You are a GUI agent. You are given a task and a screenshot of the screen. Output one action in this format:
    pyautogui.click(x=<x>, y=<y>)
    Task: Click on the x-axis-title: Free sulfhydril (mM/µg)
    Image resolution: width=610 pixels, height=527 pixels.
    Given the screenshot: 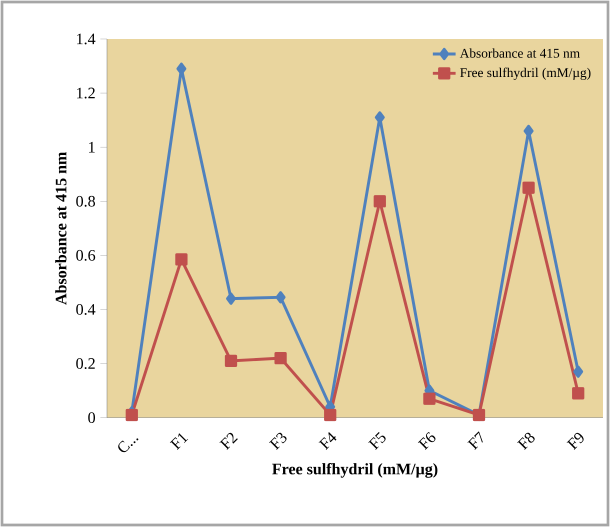 What is the action you would take?
    pyautogui.click(x=355, y=470)
    